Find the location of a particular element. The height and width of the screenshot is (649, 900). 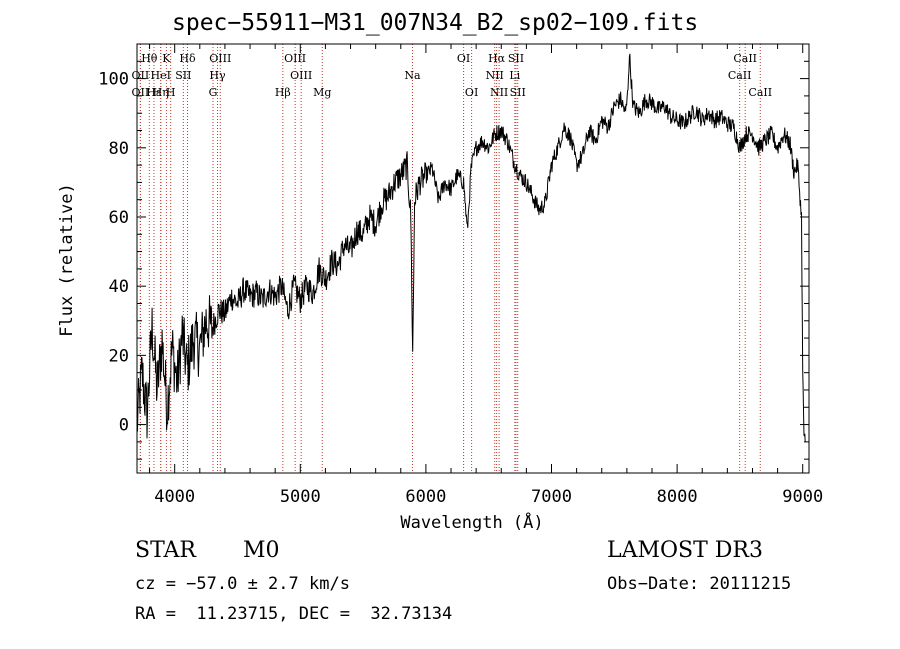

line-label-17: OII is located at coordinates (141, 92).